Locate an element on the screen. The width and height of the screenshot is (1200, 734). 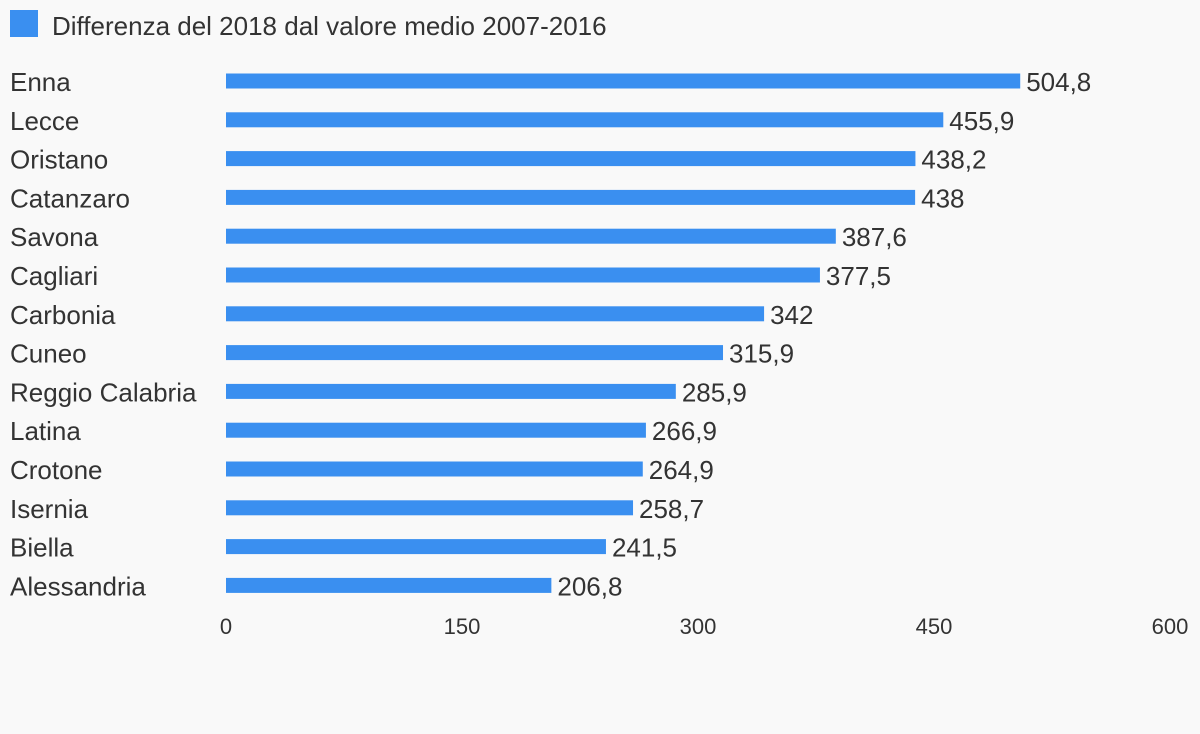
category-label: Carbonia is located at coordinates (63, 315).